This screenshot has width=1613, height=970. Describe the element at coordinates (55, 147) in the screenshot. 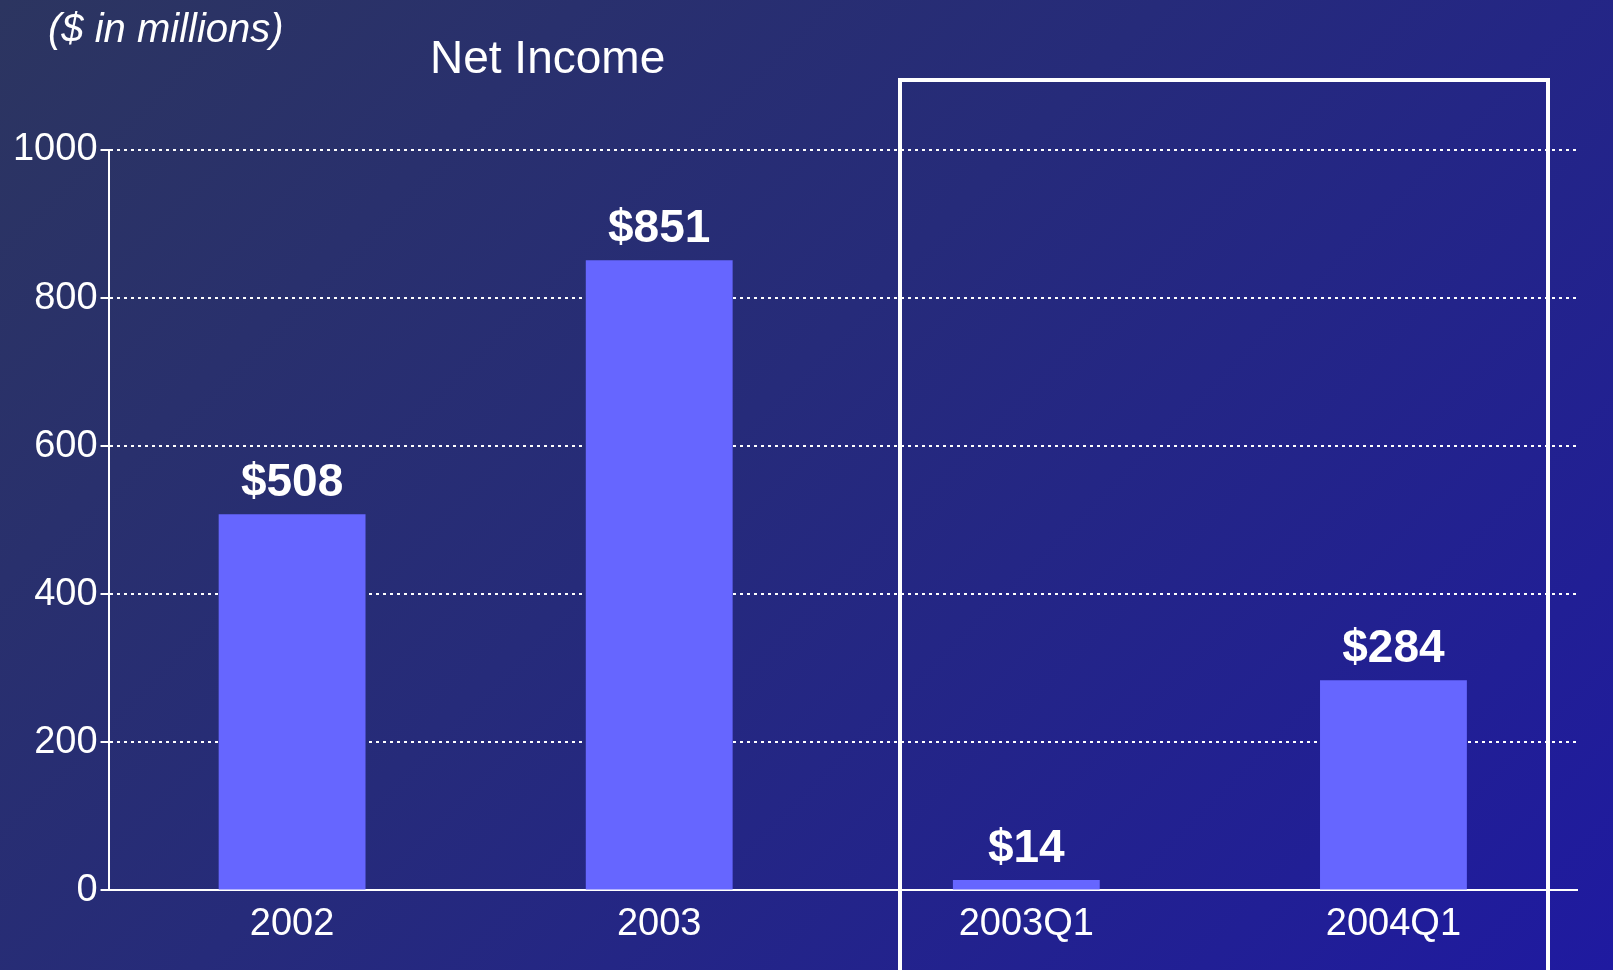

I see `y-tick-label: 1000` at that location.